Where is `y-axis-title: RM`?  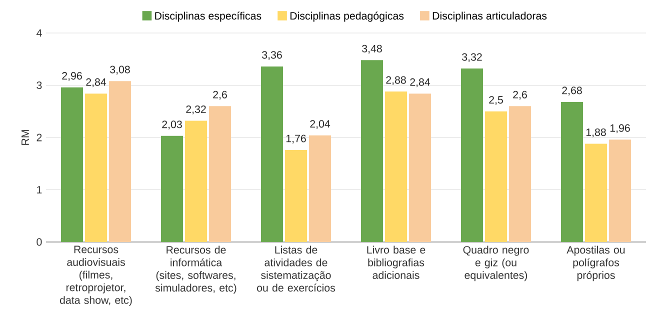
y-axis-title: RM is located at coordinates (25, 137).